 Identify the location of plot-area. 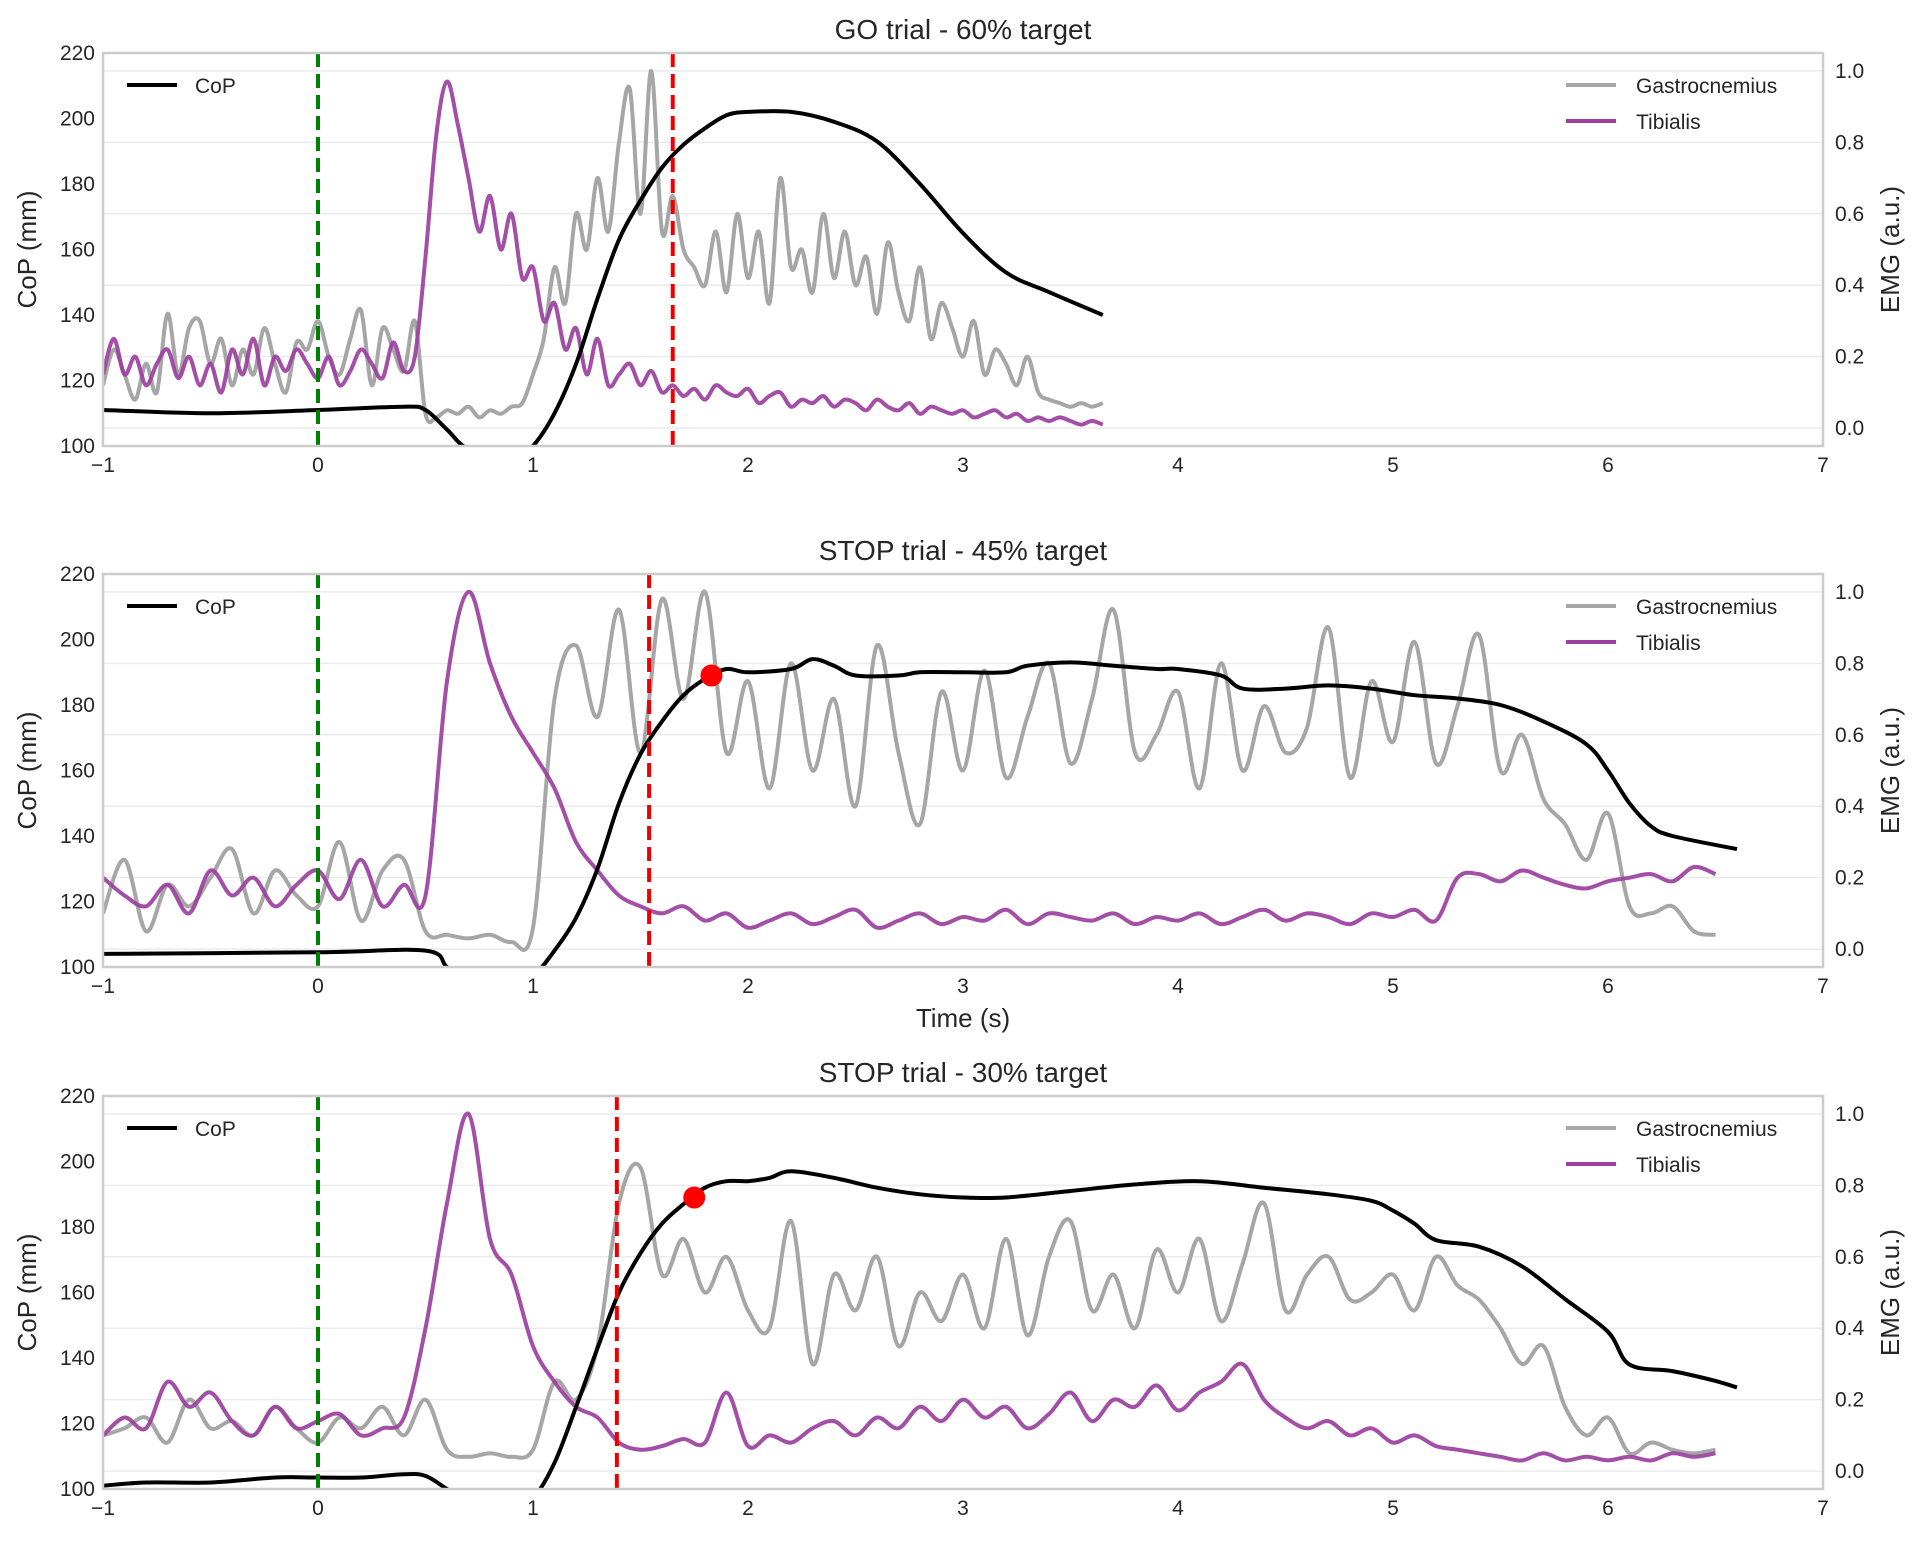
(603, 249).